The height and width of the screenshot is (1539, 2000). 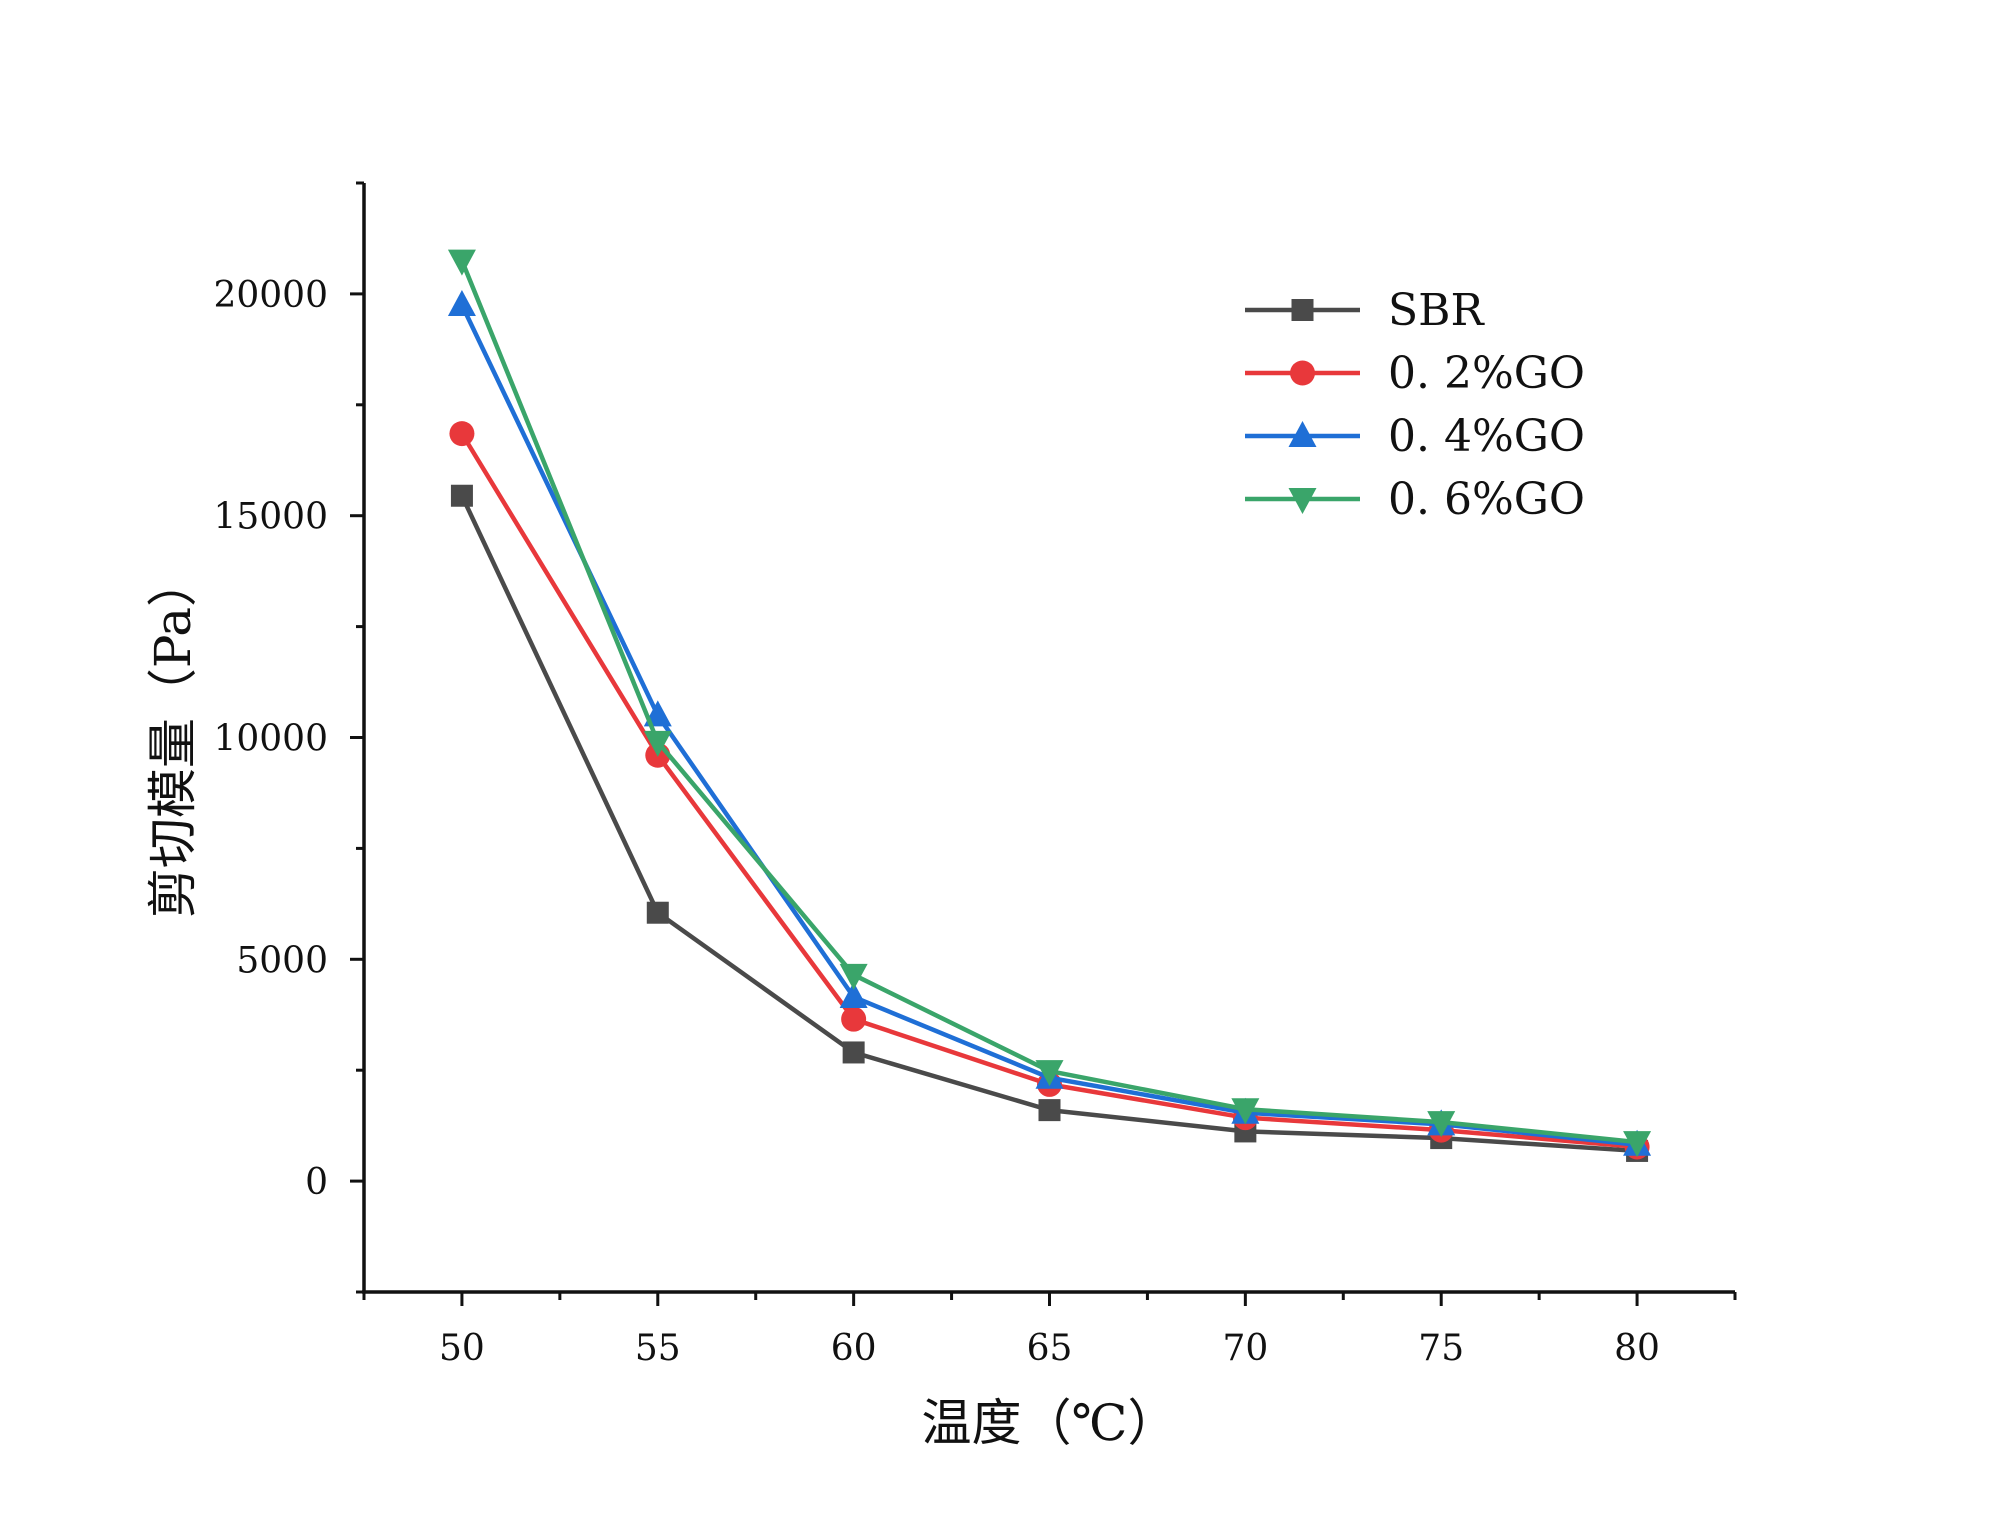 I want to click on legend-item: 0. 2%GO, so click(x=1415, y=373).